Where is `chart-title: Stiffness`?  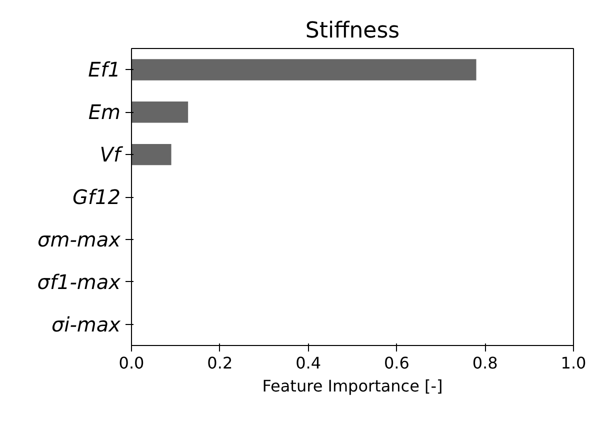
chart-title: Stiffness is located at coordinates (352, 31).